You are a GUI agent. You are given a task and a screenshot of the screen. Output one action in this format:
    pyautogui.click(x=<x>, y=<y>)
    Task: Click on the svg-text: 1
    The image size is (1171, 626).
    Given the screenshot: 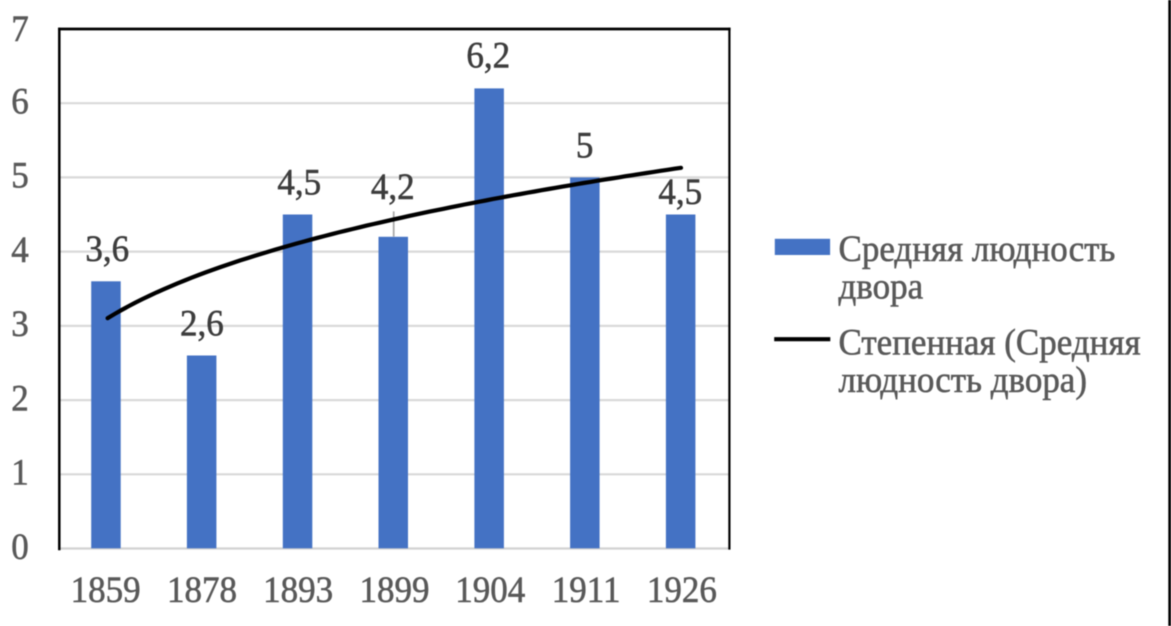 What is the action you would take?
    pyautogui.click(x=20, y=472)
    